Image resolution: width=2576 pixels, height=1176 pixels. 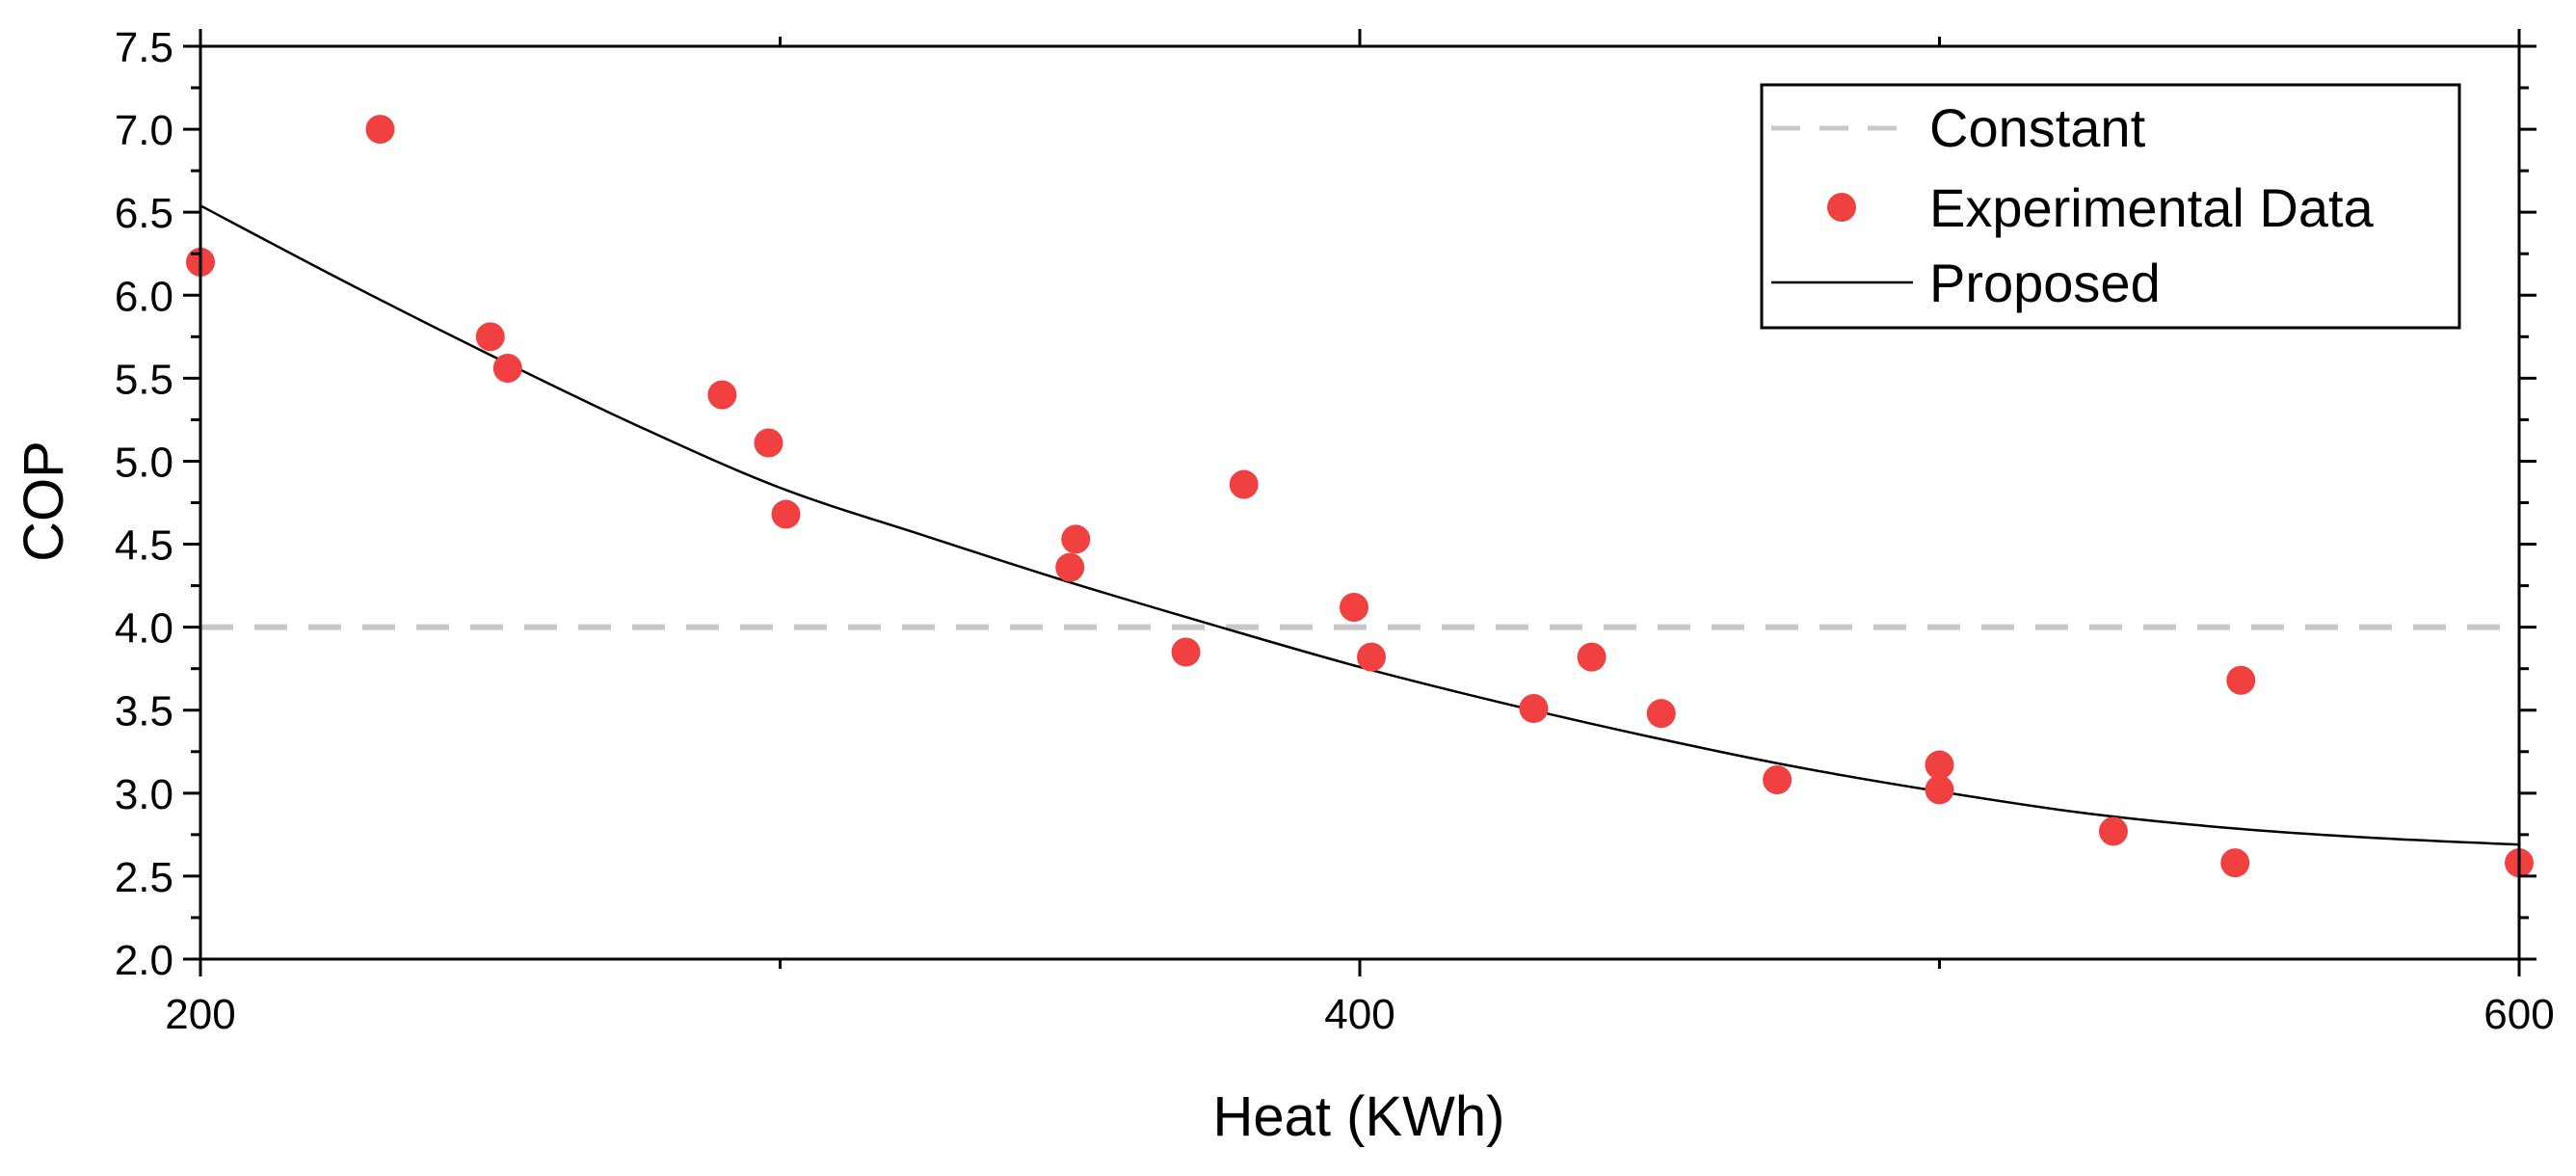 I want to click on y-tick-label: 6.0, so click(x=144, y=296).